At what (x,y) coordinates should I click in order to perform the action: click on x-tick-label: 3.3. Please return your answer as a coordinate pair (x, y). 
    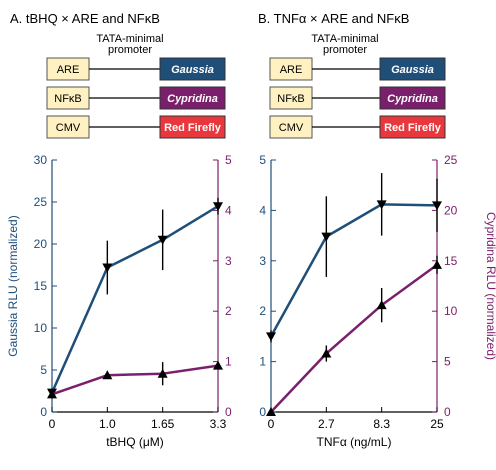
    Looking at the image, I should click on (218, 424).